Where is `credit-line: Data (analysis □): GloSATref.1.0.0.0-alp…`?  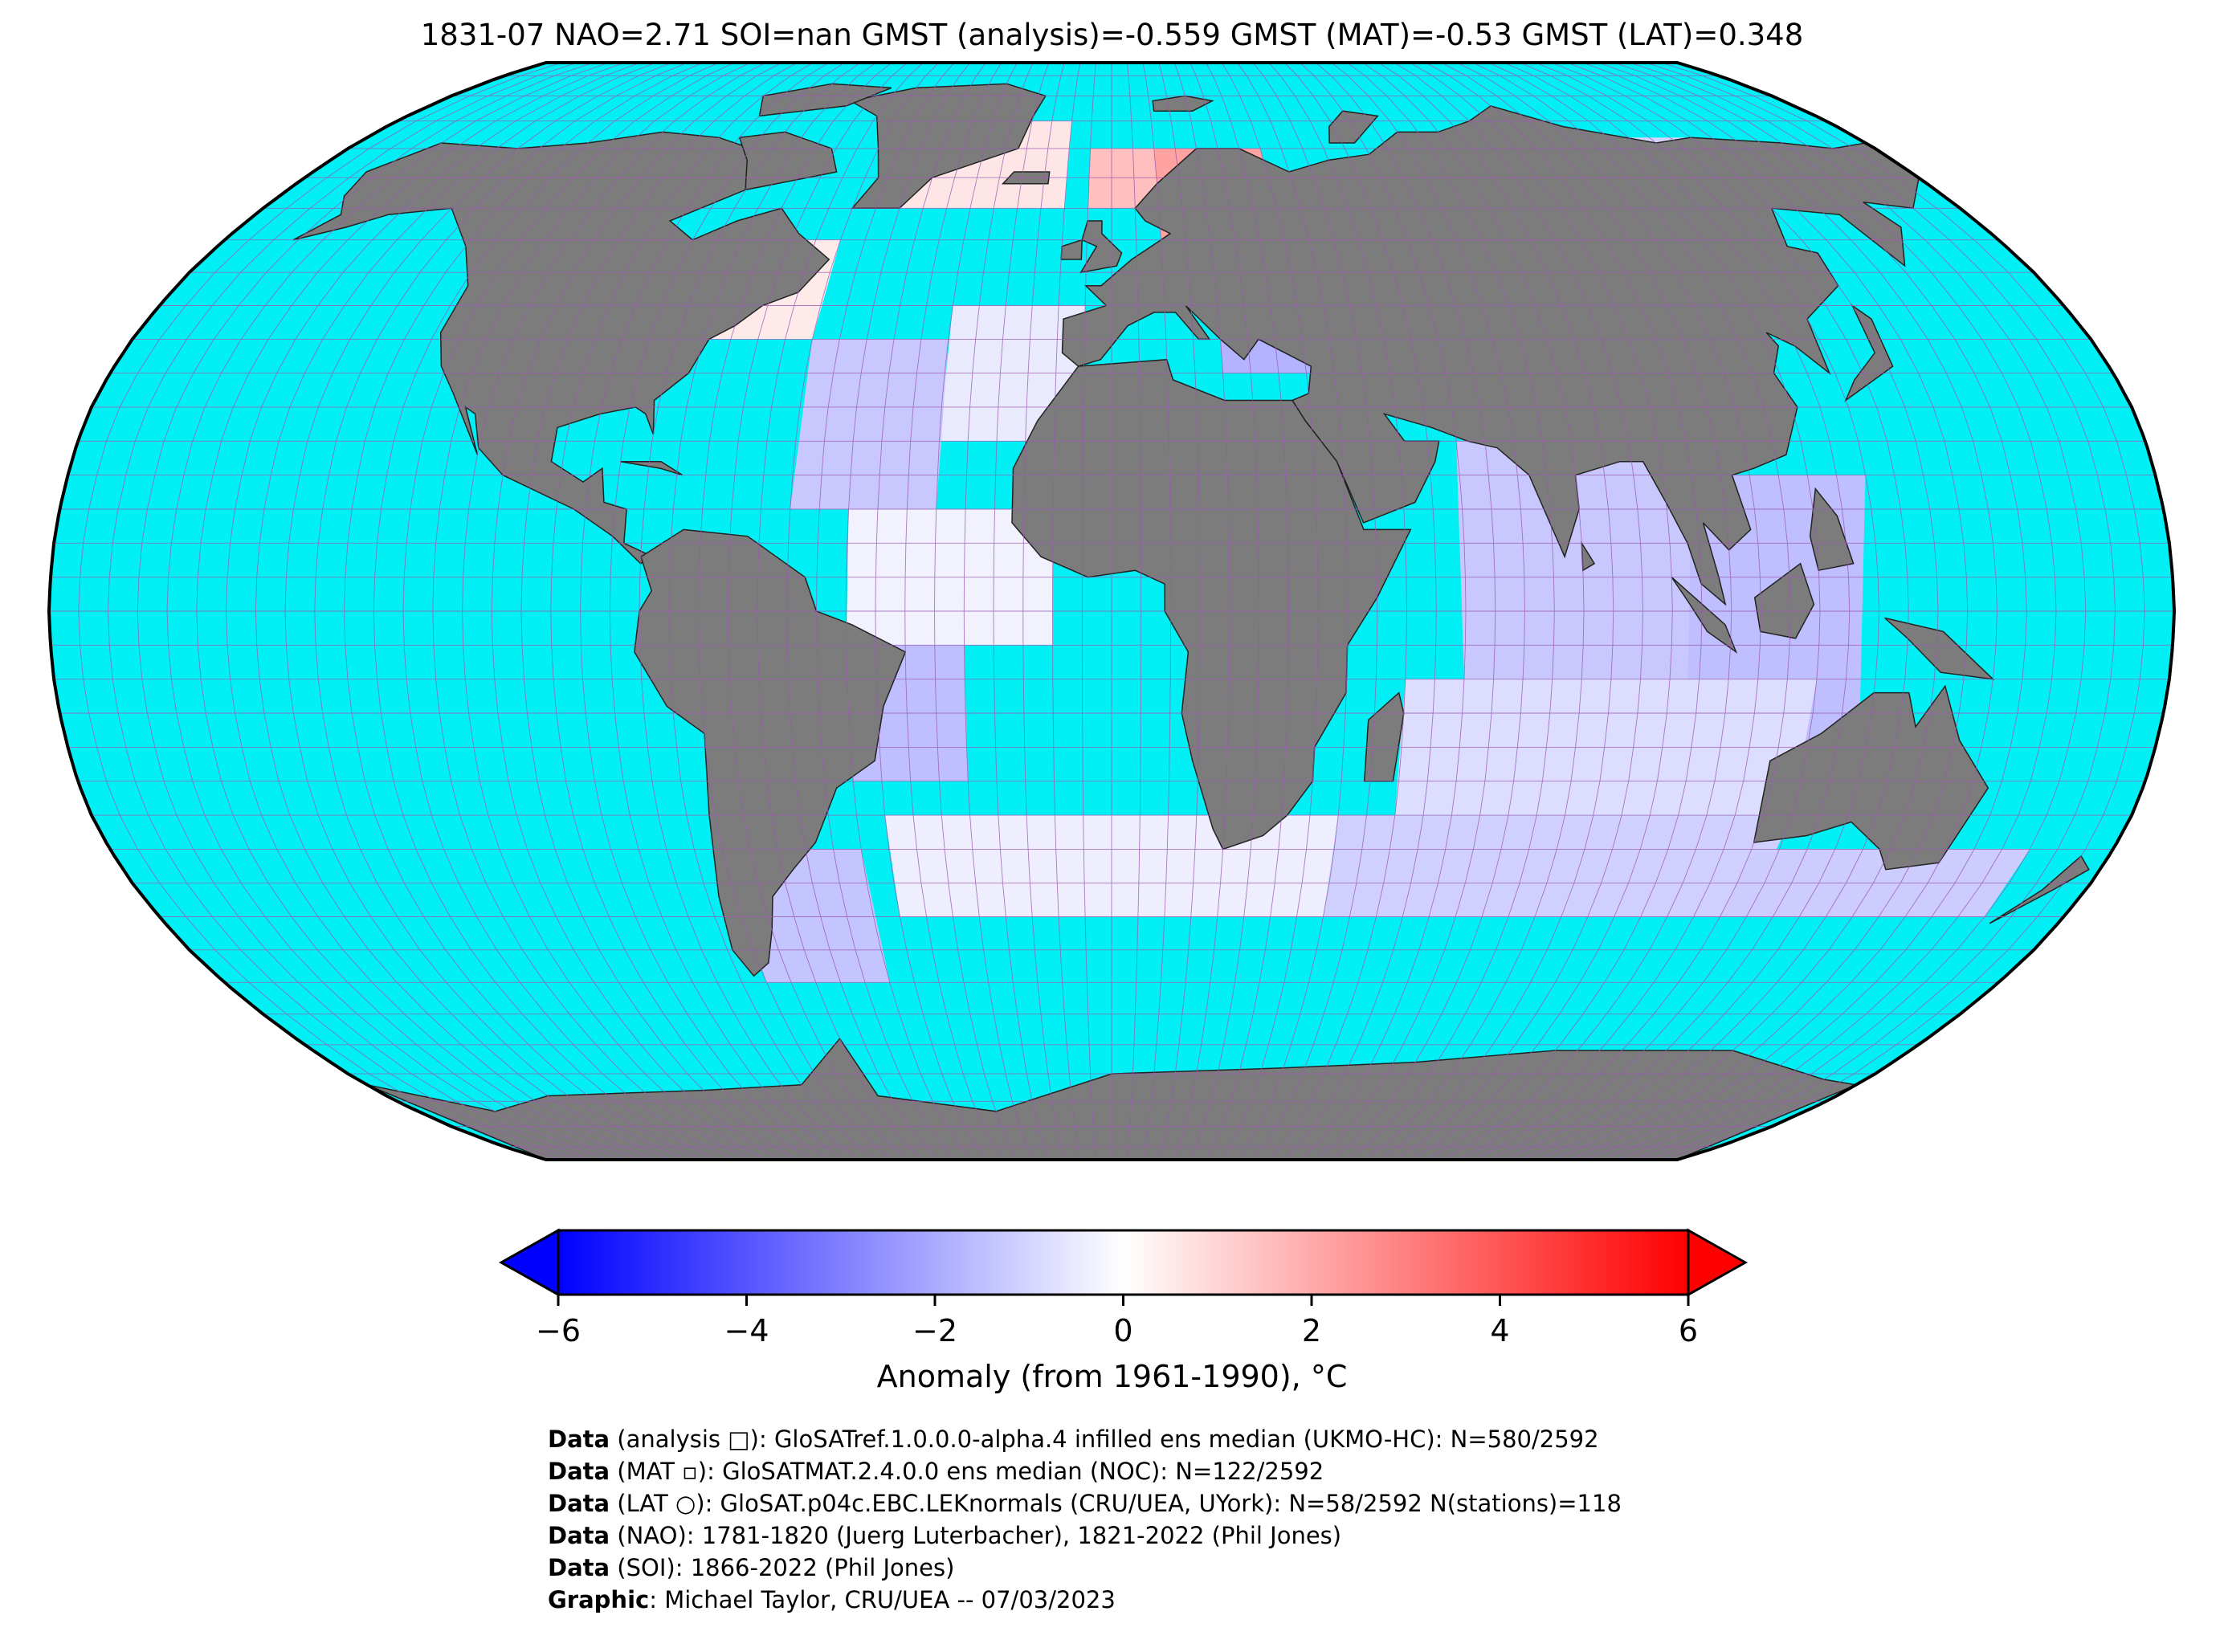 credit-line: Data (analysis □): GloSATref.1.0.0.0-alp… is located at coordinates (1085, 1439).